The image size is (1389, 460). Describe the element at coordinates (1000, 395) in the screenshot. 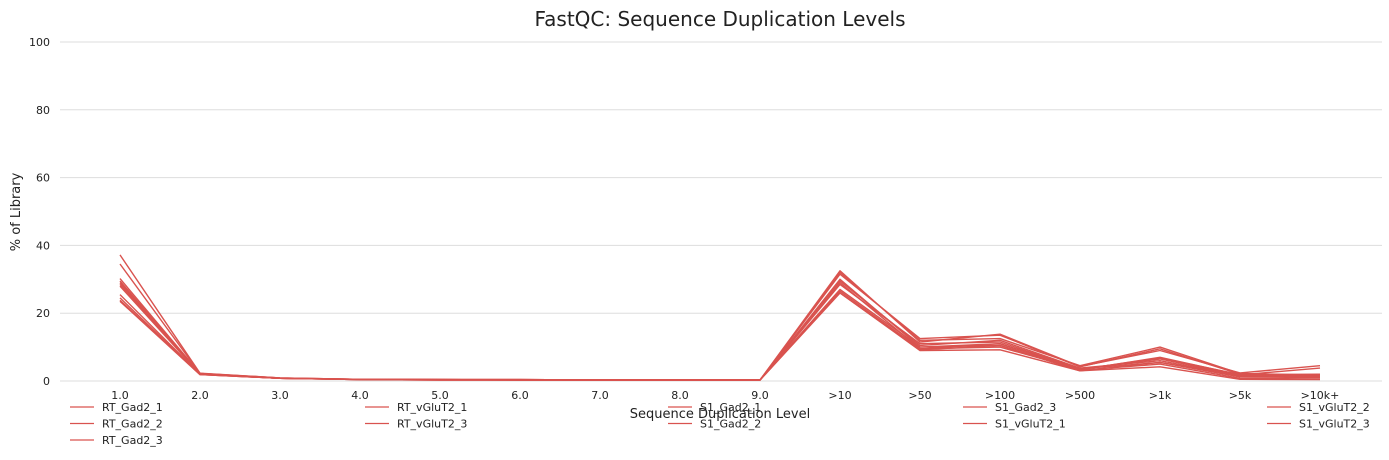

I see `x-tick-label: >100` at that location.